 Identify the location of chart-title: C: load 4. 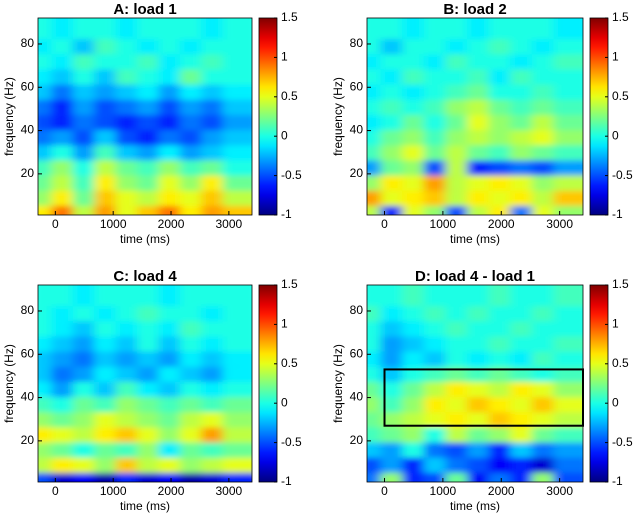
(145, 276).